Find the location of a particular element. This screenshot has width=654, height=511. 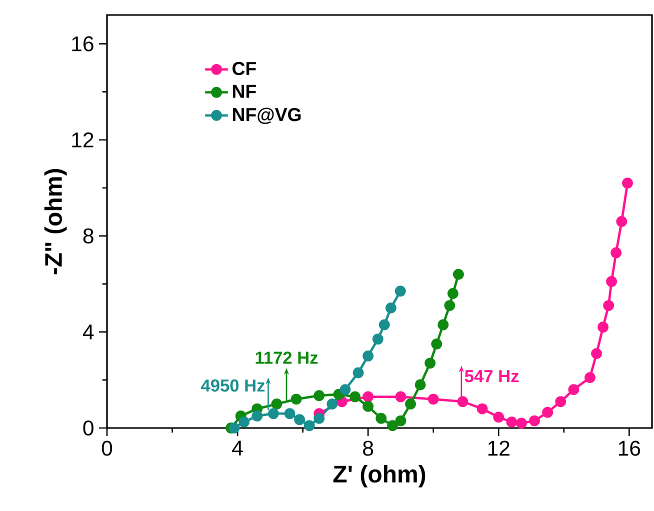

y-axis-title: -Z" (ohm) is located at coordinates (55, 221).